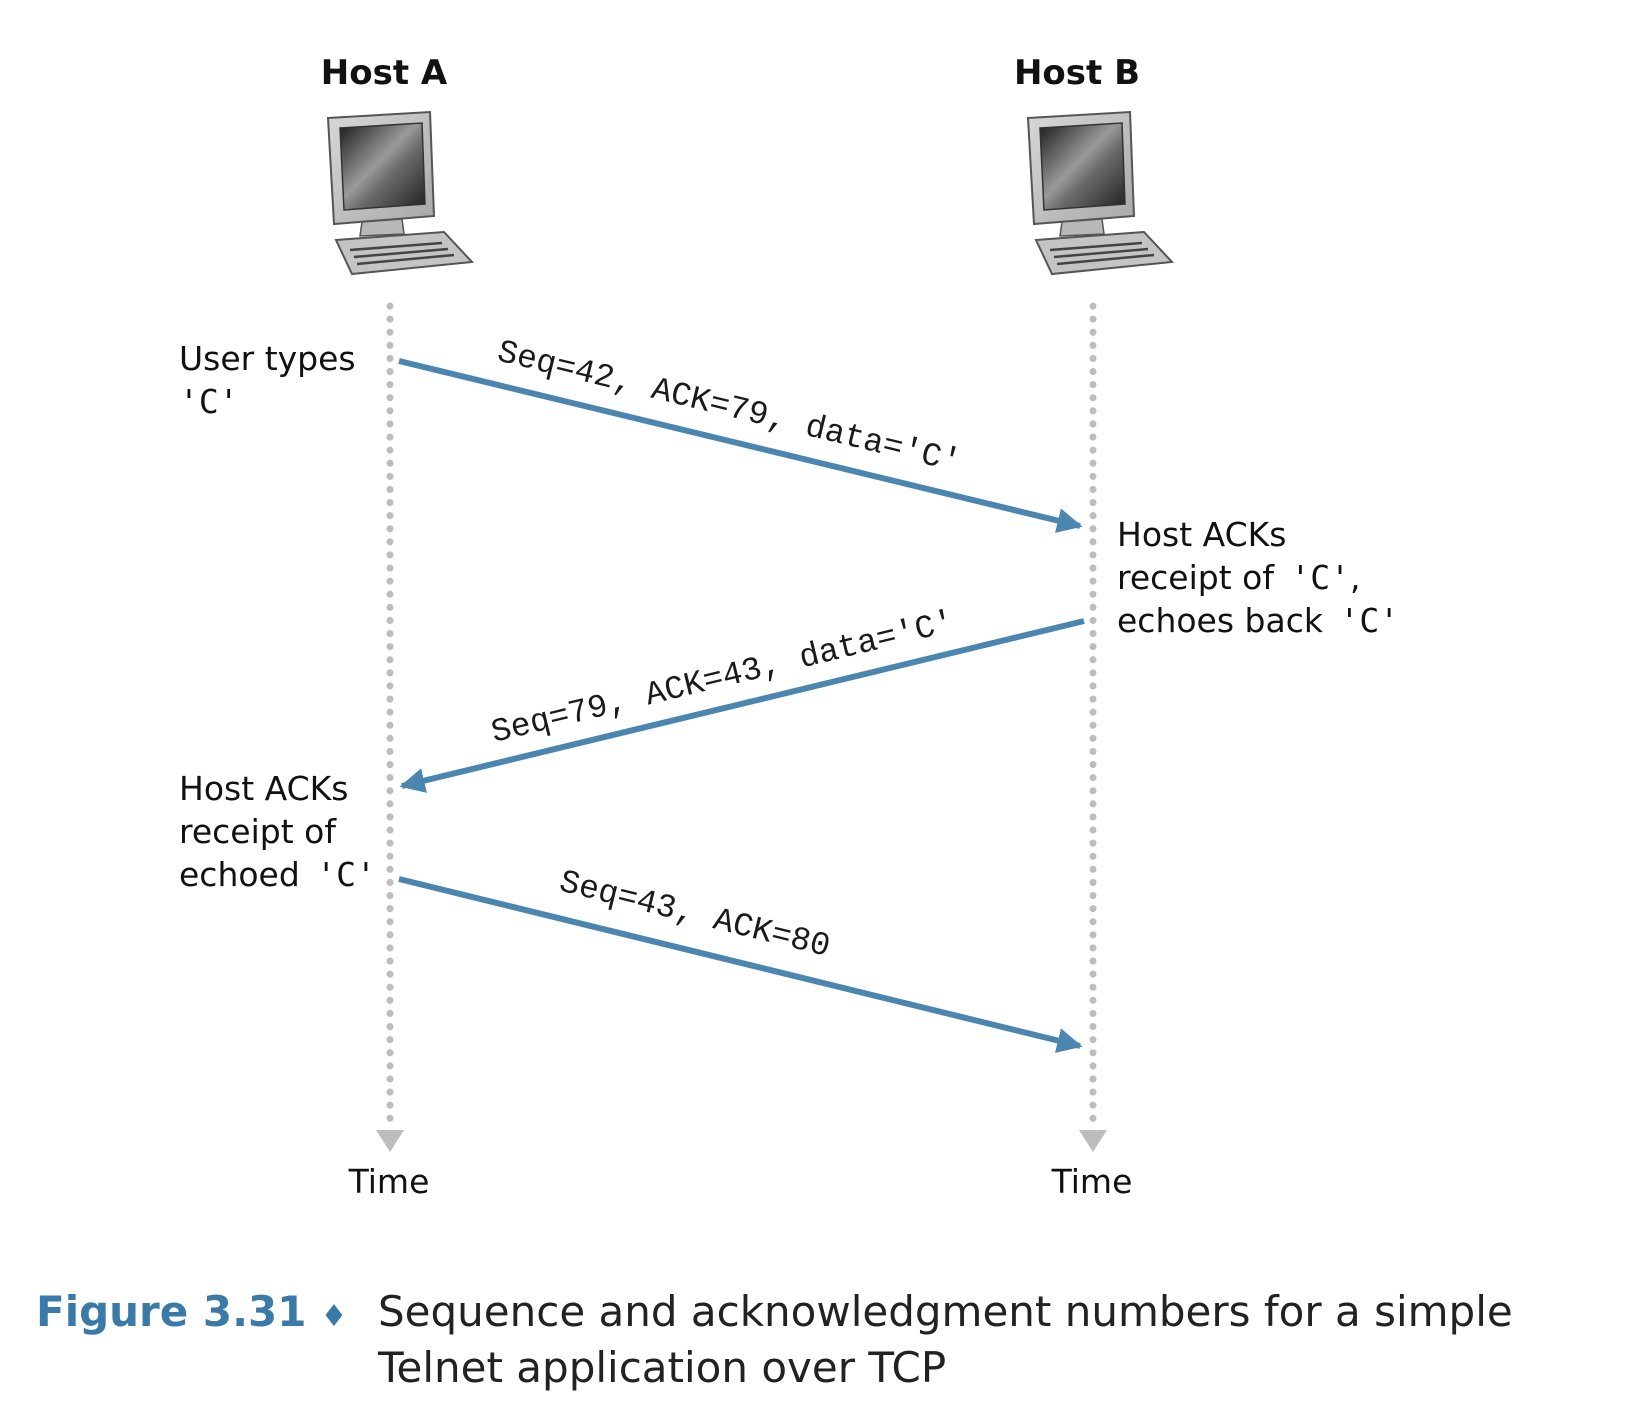 Image resolution: width=1627 pixels, height=1426 pixels. What do you see at coordinates (171, 1311) in the screenshot?
I see `figure-number: Figure 3.31` at bounding box center [171, 1311].